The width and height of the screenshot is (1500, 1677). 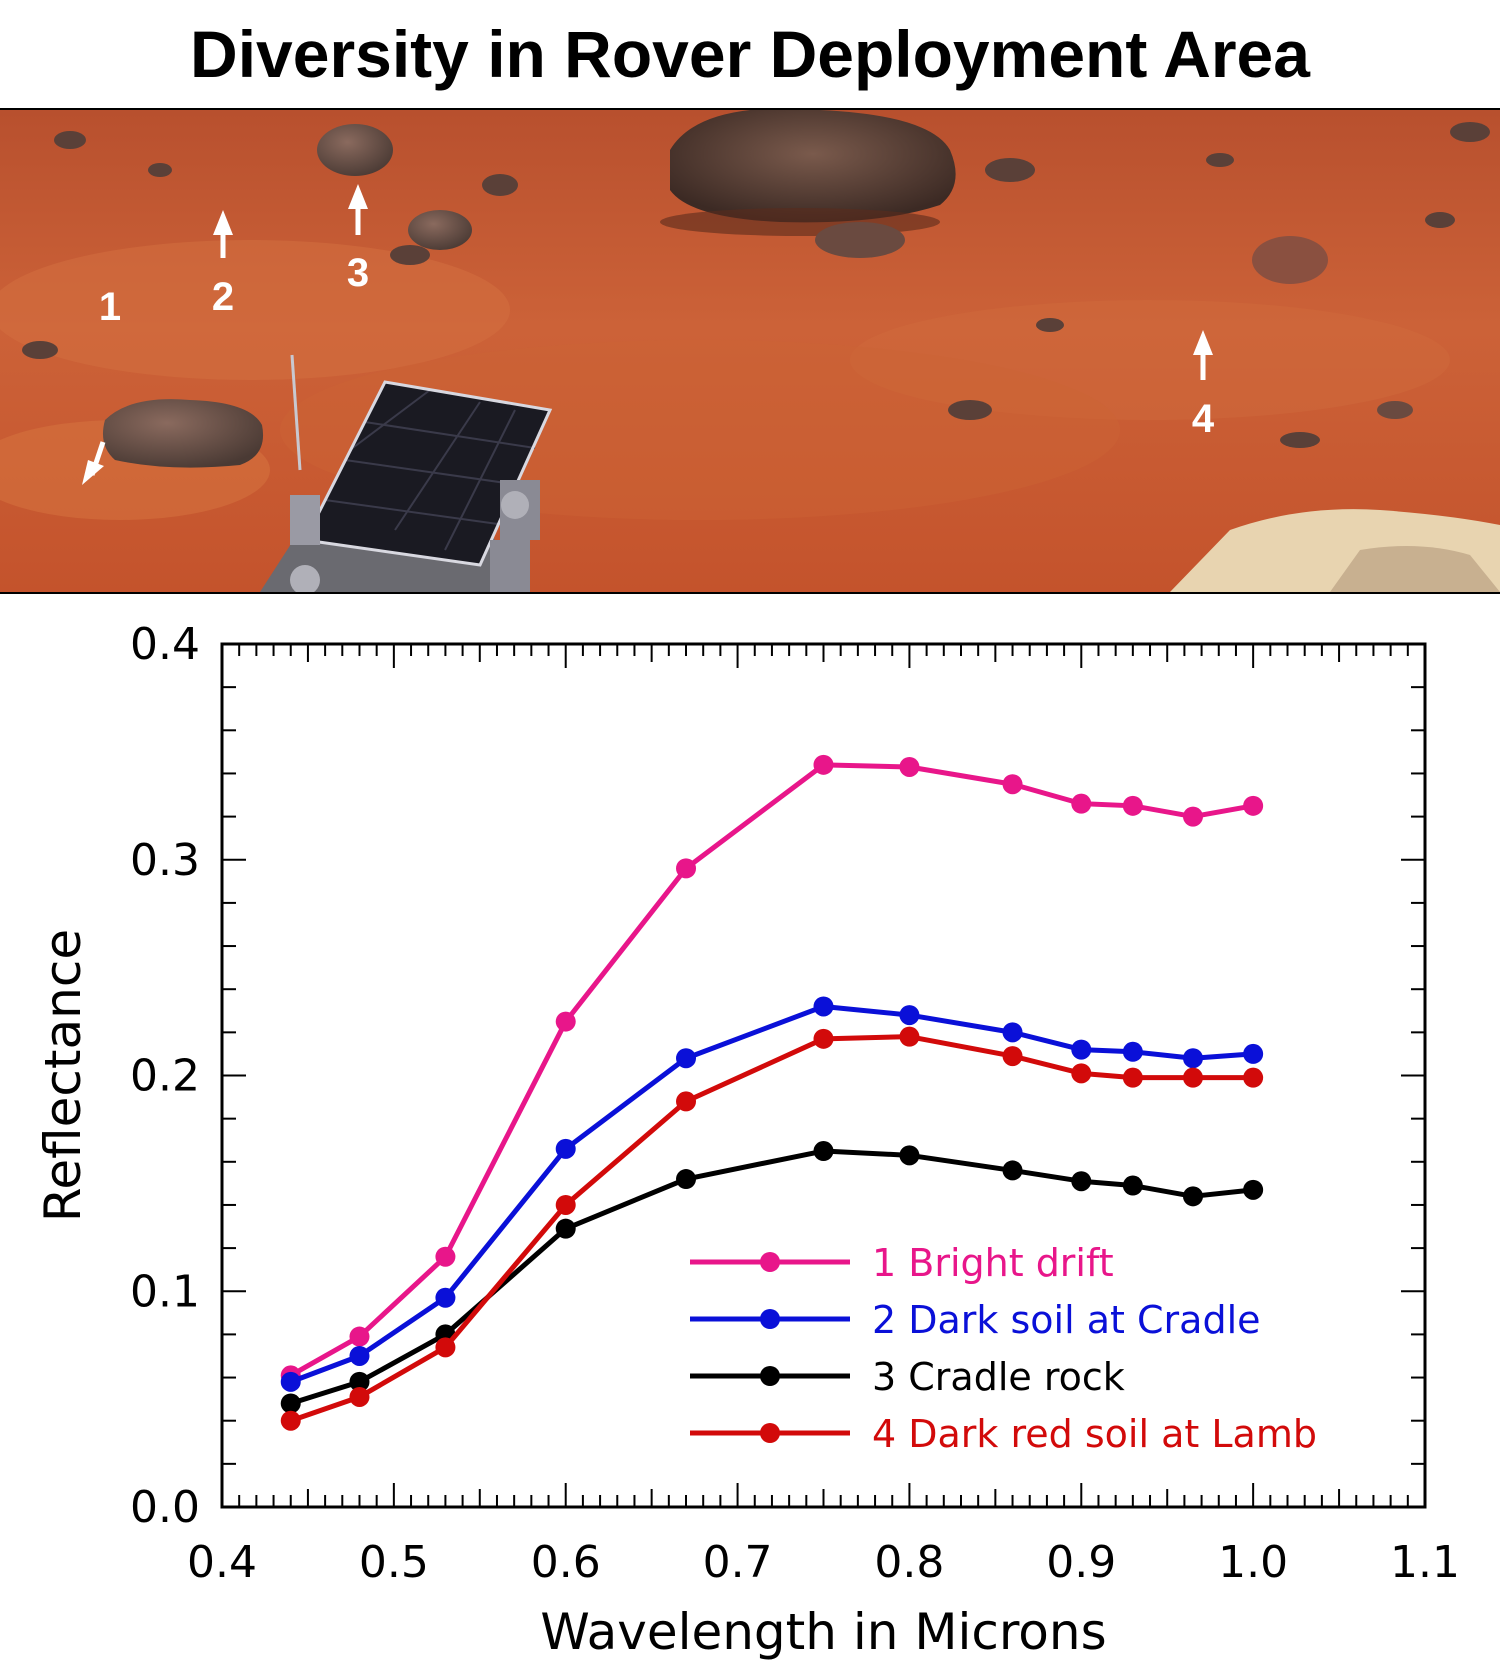 I want to click on legend-label: 4 Dark red soil at Lamb, so click(x=1094, y=1434).